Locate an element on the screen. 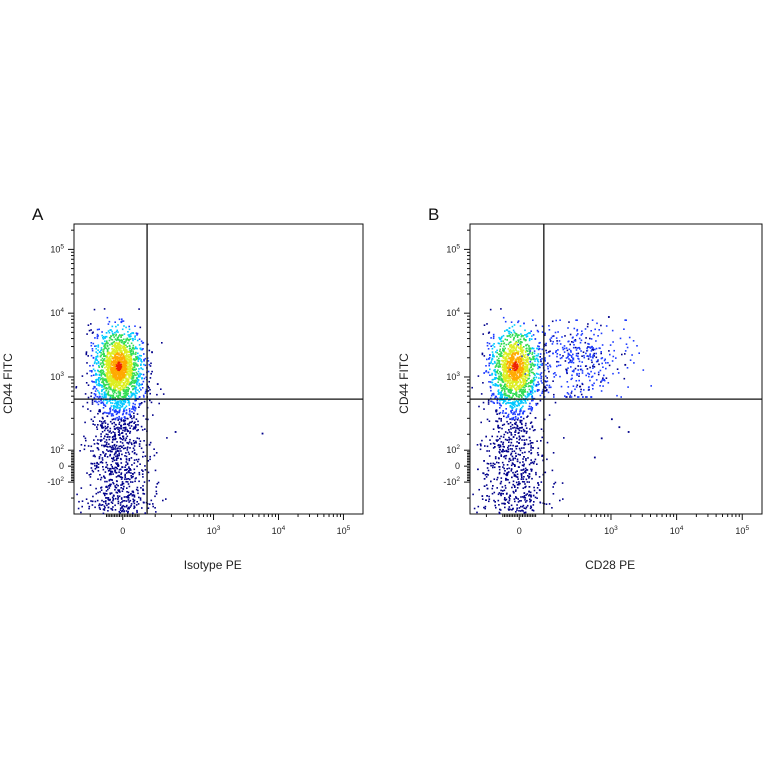  panel-label: A is located at coordinates (38, 214).